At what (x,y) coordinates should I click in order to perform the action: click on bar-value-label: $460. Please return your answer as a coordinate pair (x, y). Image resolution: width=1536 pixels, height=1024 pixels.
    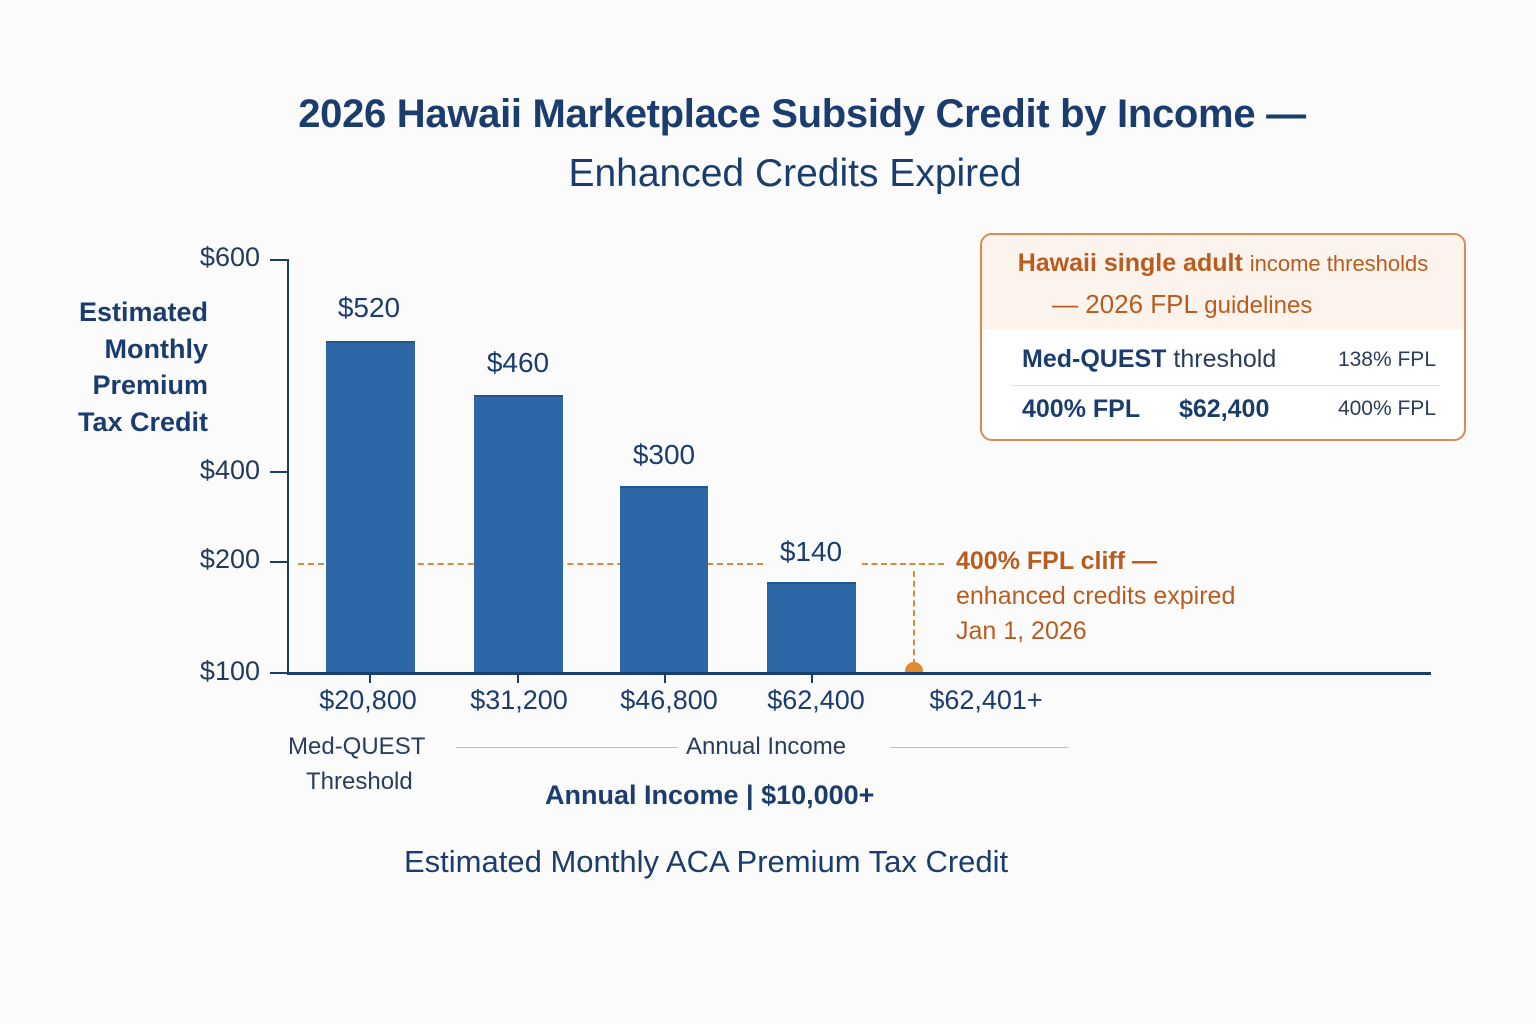
    Looking at the image, I should click on (518, 362).